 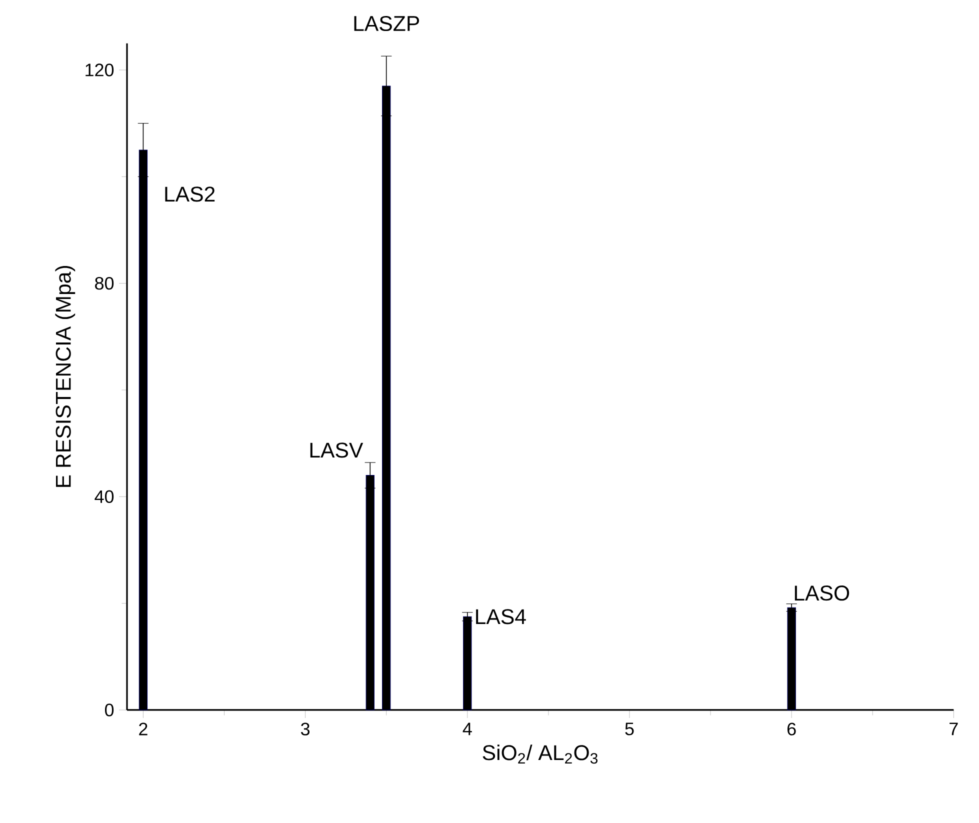 What do you see at coordinates (467, 729) in the screenshot?
I see `x-tick-label: 4` at bounding box center [467, 729].